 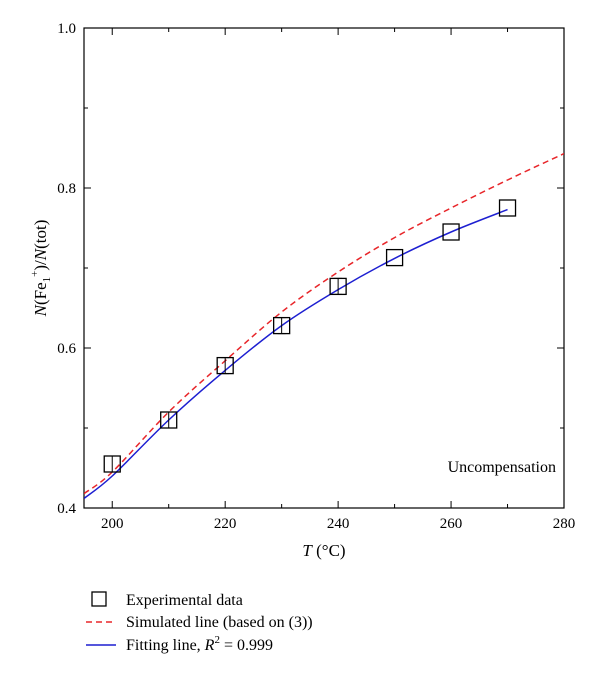 What do you see at coordinates (451, 524) in the screenshot?
I see `x-tick-label: 260` at bounding box center [451, 524].